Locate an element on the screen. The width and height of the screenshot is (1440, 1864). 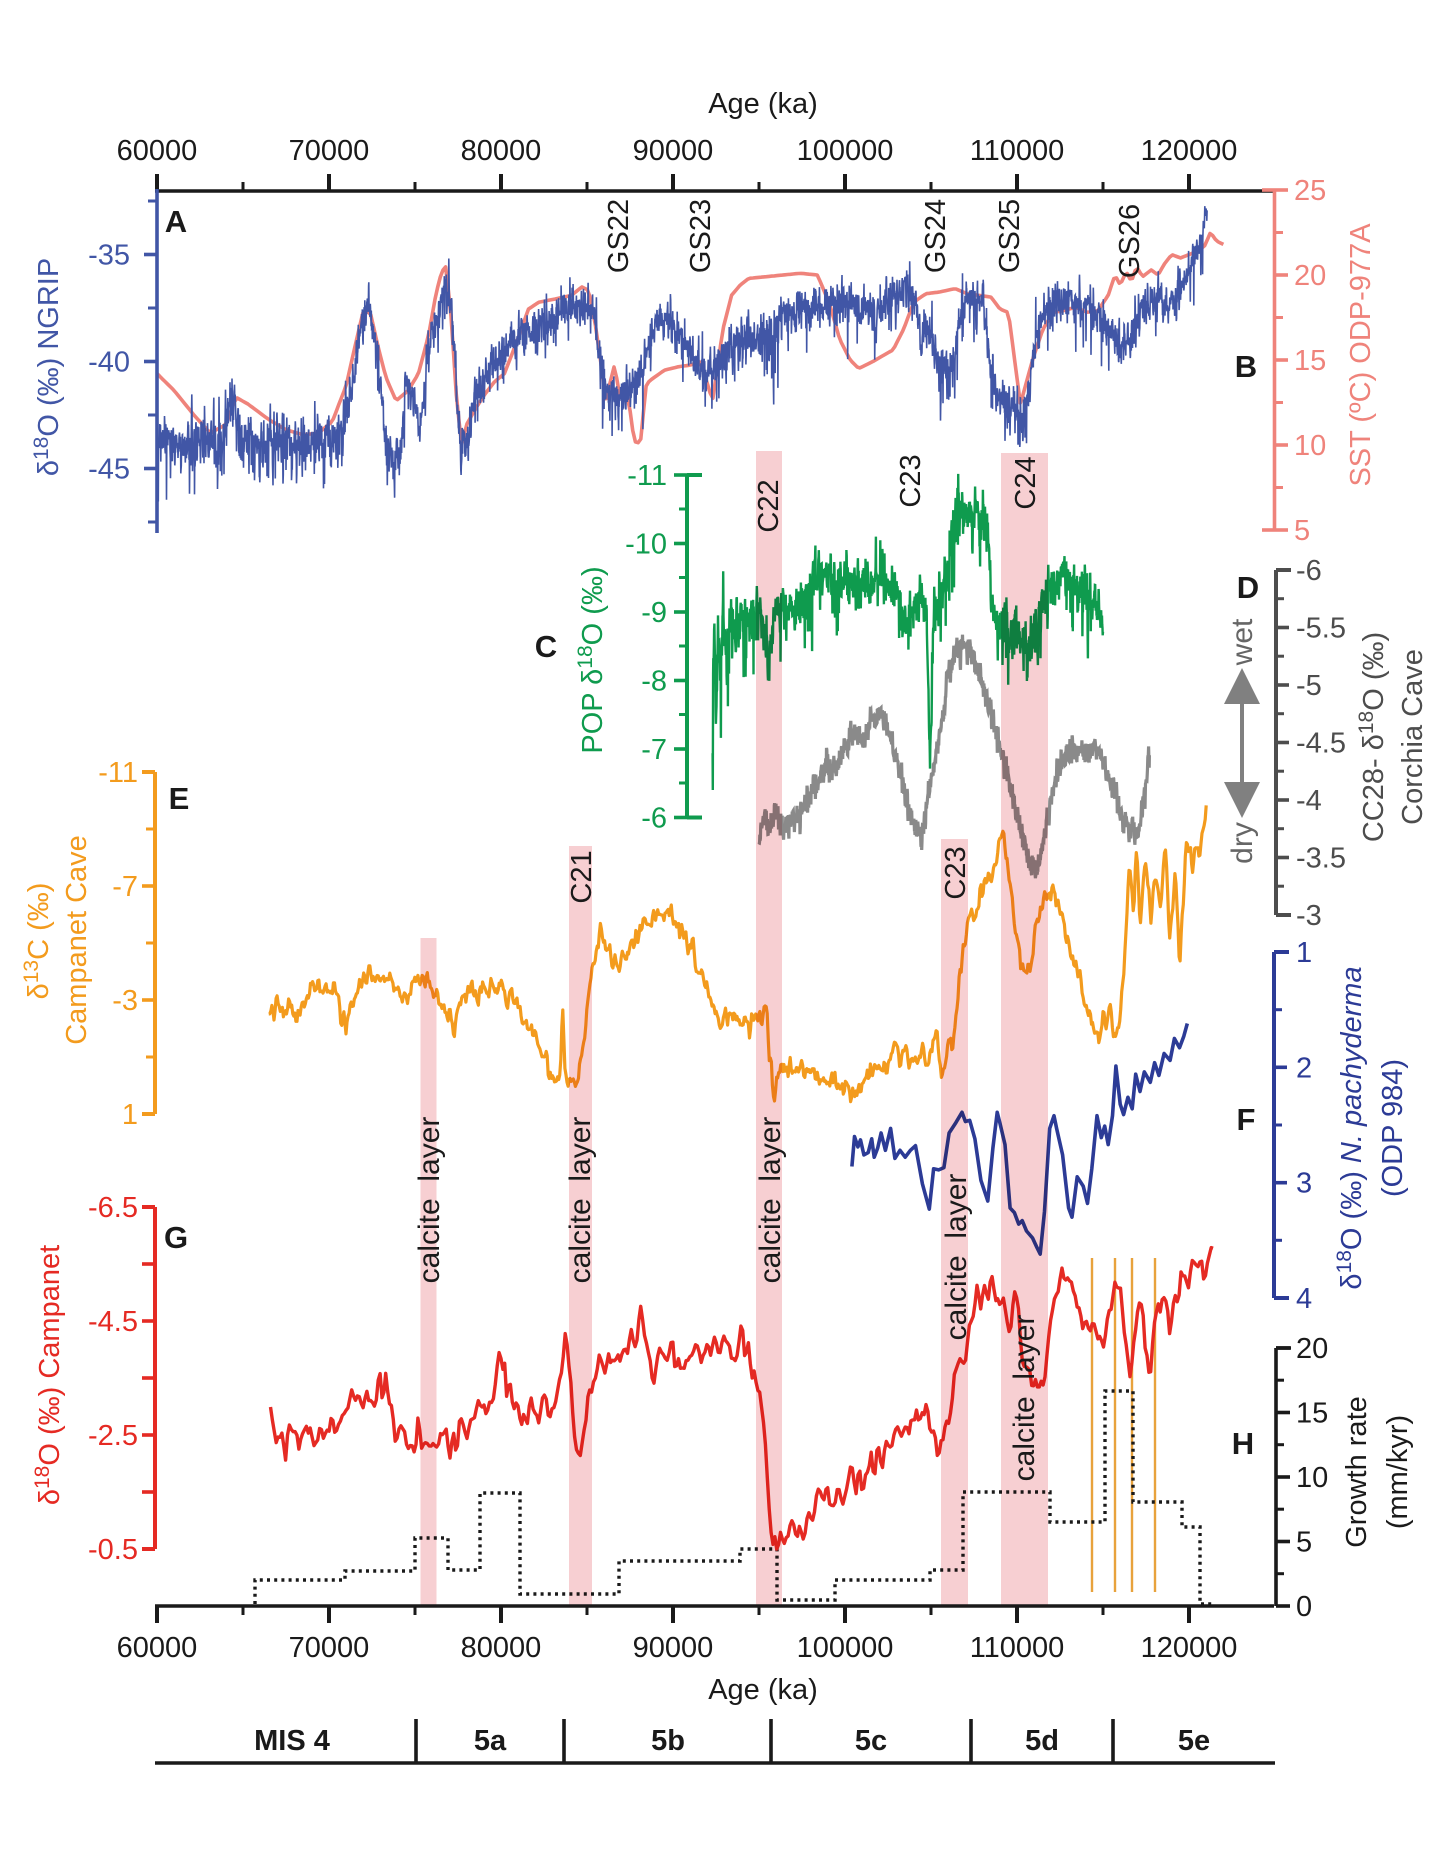
svg-text: -4 is located at coordinates (1309, 801).